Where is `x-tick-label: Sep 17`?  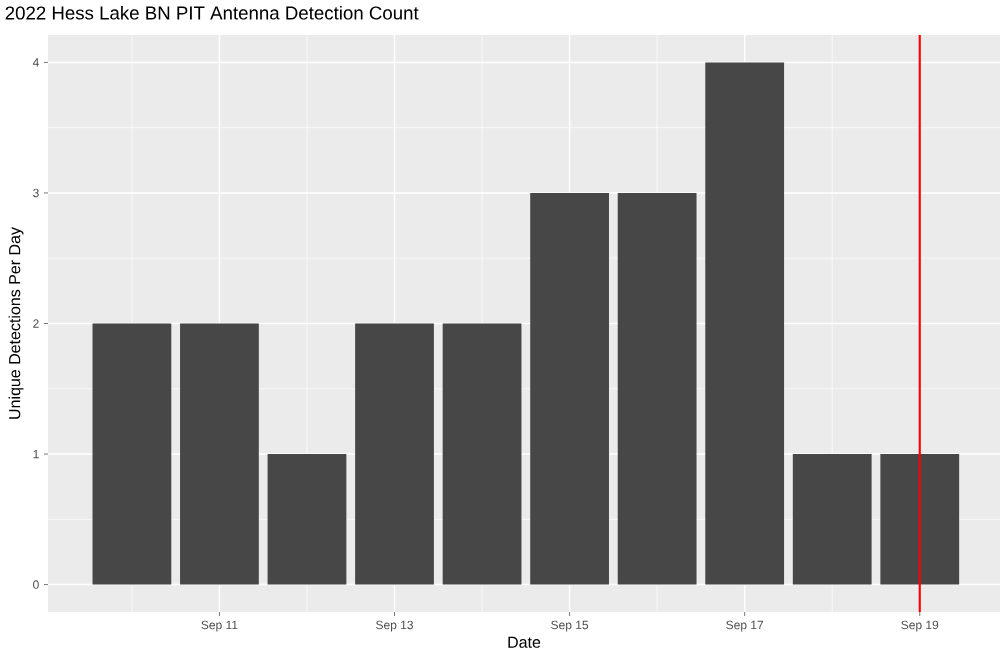
x-tick-label: Sep 17 is located at coordinates (745, 626).